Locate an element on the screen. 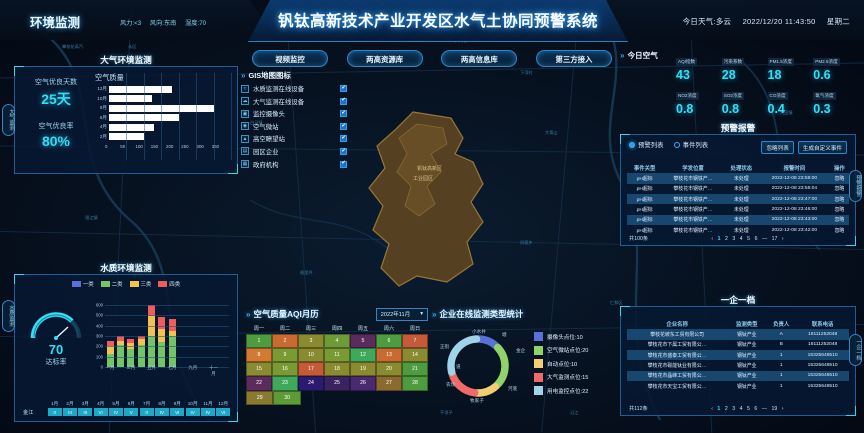  ignore-list-button: 忽略列表 is located at coordinates (777, 148).